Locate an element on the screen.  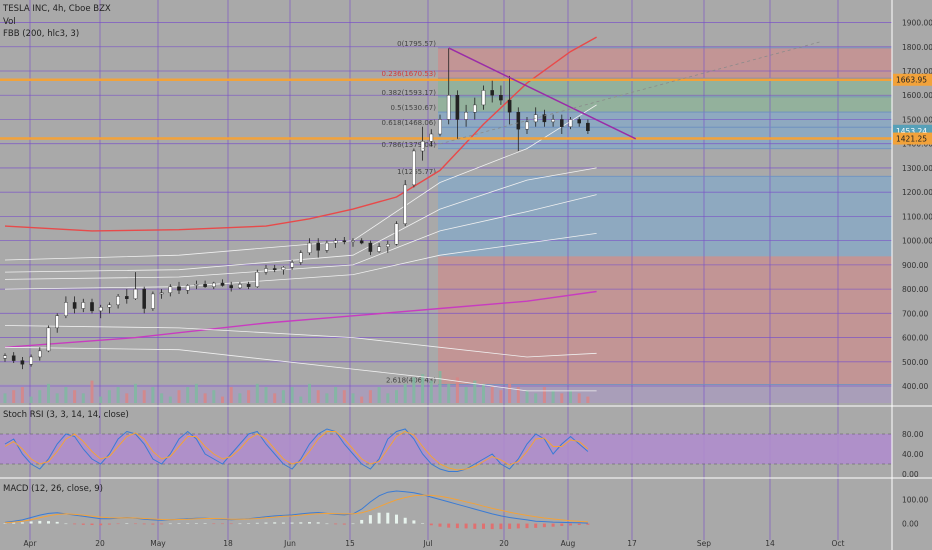
macd-tick-1: 0.00 is located at coordinates (910, 524).